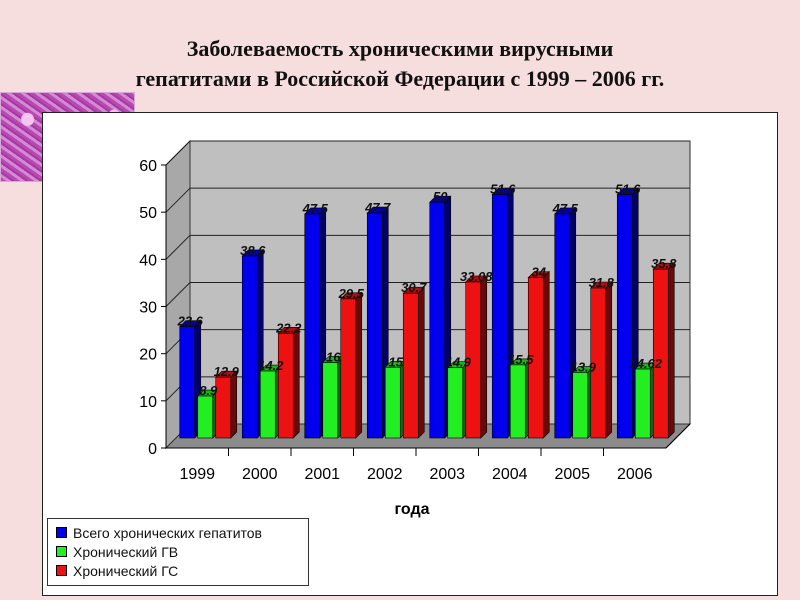 This screenshot has width=800, height=600. What do you see at coordinates (126, 570) in the screenshot?
I see `legend-label-hcv: Хронический ГС` at bounding box center [126, 570].